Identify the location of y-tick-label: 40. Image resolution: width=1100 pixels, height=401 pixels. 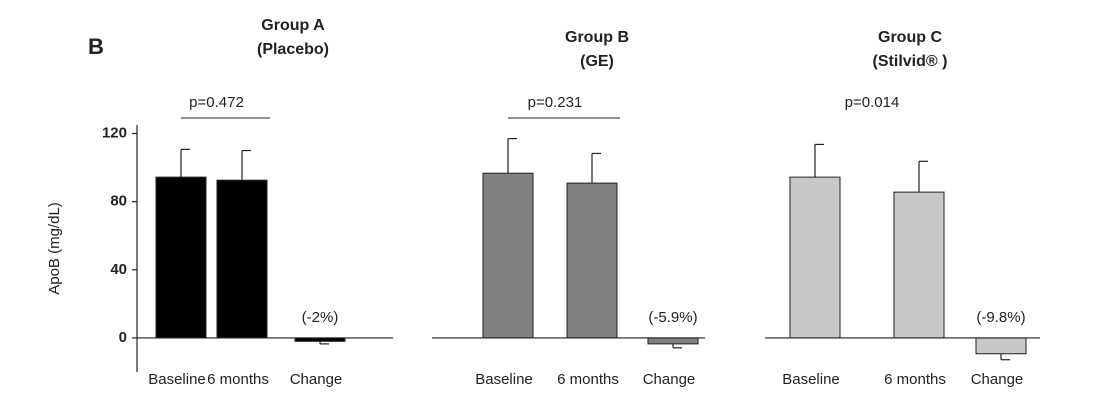
(118, 269).